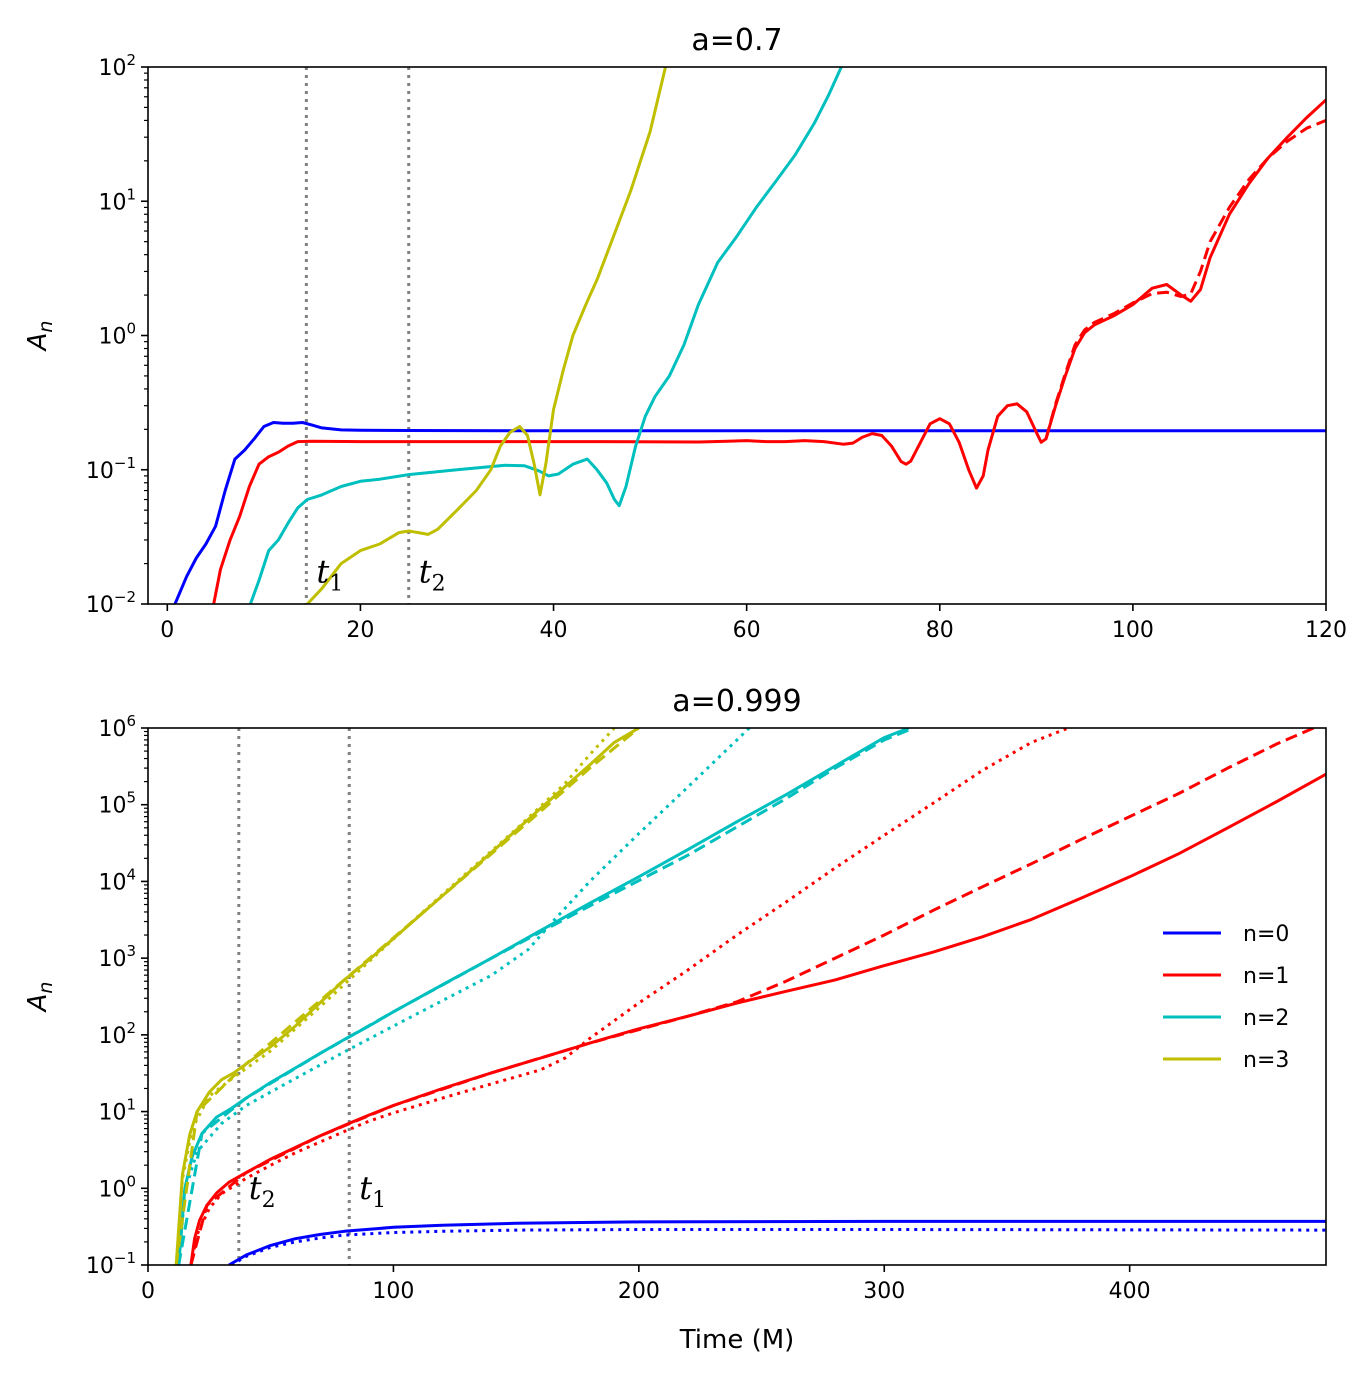 Image resolution: width=1372 pixels, height=1377 pixels. What do you see at coordinates (884, 1291) in the screenshot?
I see `x-tick-label: 300` at bounding box center [884, 1291].